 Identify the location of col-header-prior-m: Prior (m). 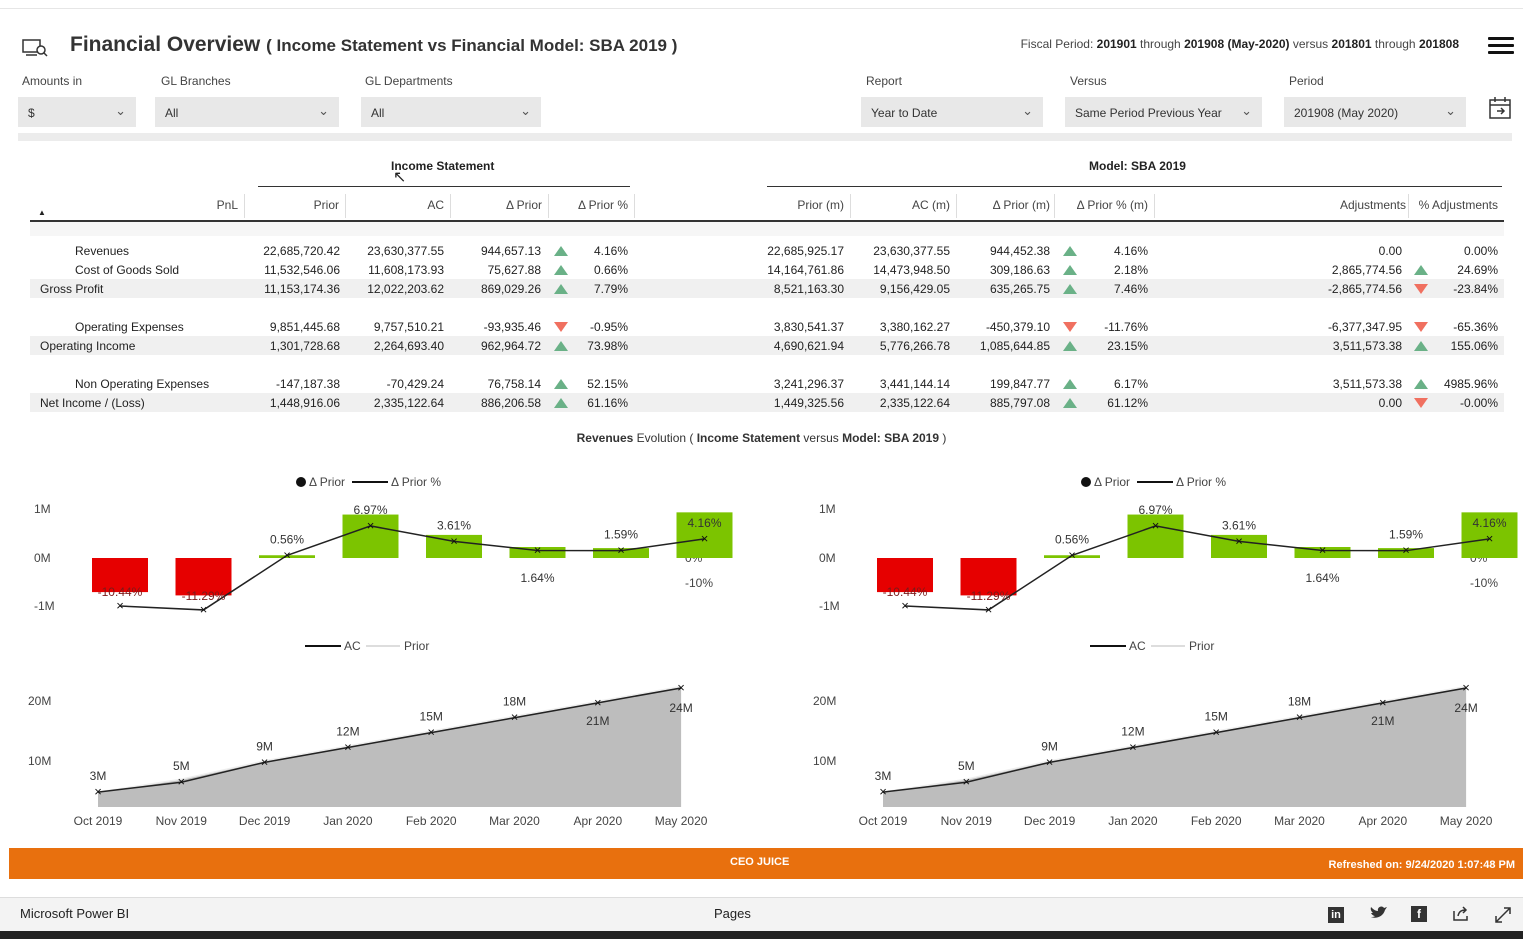
(820, 205).